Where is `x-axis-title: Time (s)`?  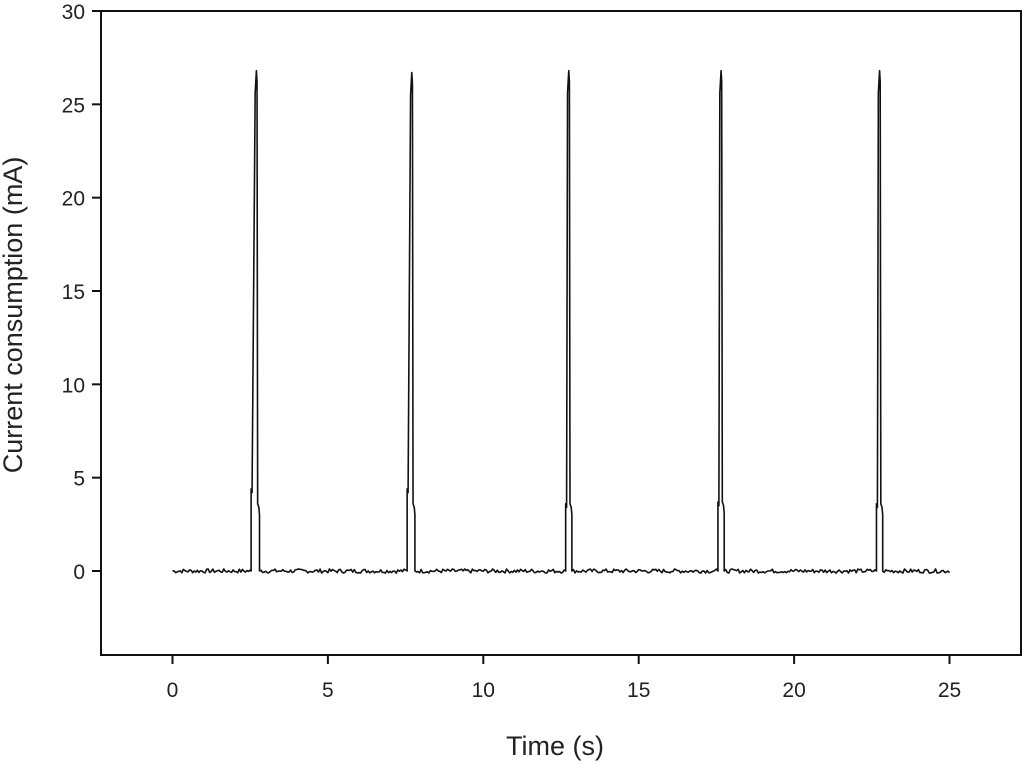 x-axis-title: Time (s) is located at coordinates (555, 746).